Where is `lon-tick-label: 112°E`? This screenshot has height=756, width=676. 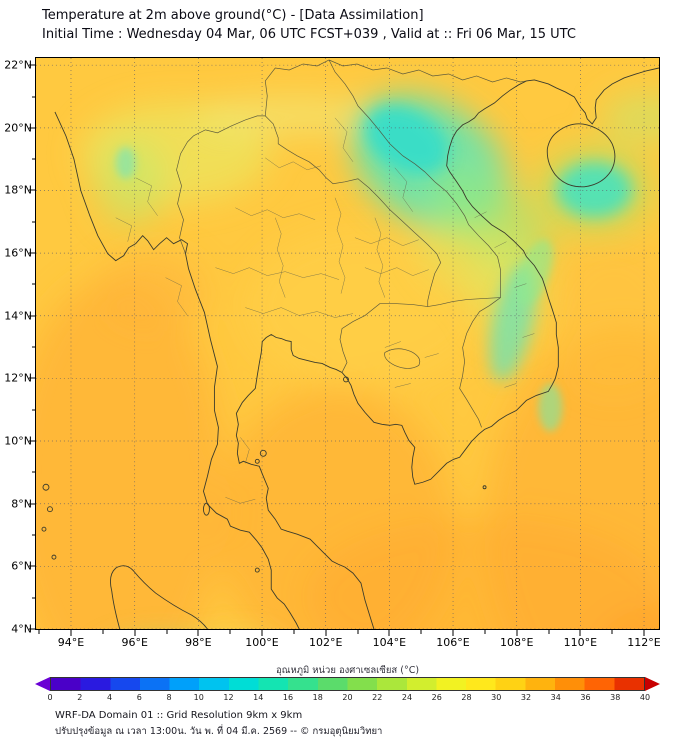 lon-tick-label: 112°E is located at coordinates (644, 642).